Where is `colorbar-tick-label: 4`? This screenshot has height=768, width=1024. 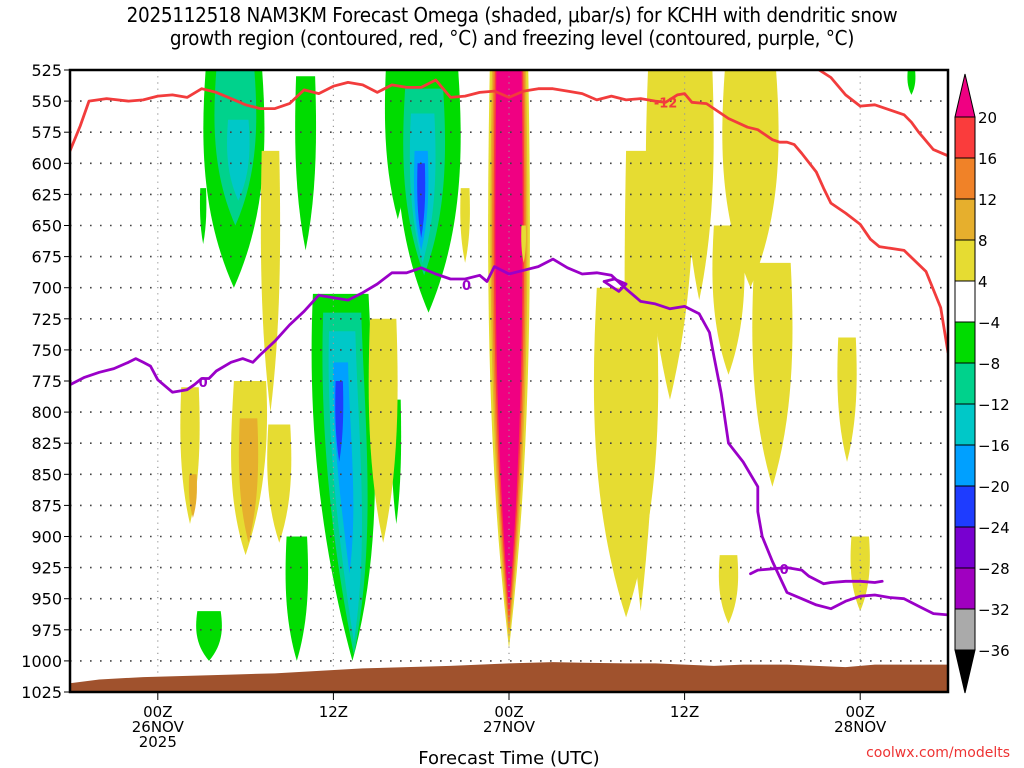 colorbar-tick-label: 4 is located at coordinates (983, 282).